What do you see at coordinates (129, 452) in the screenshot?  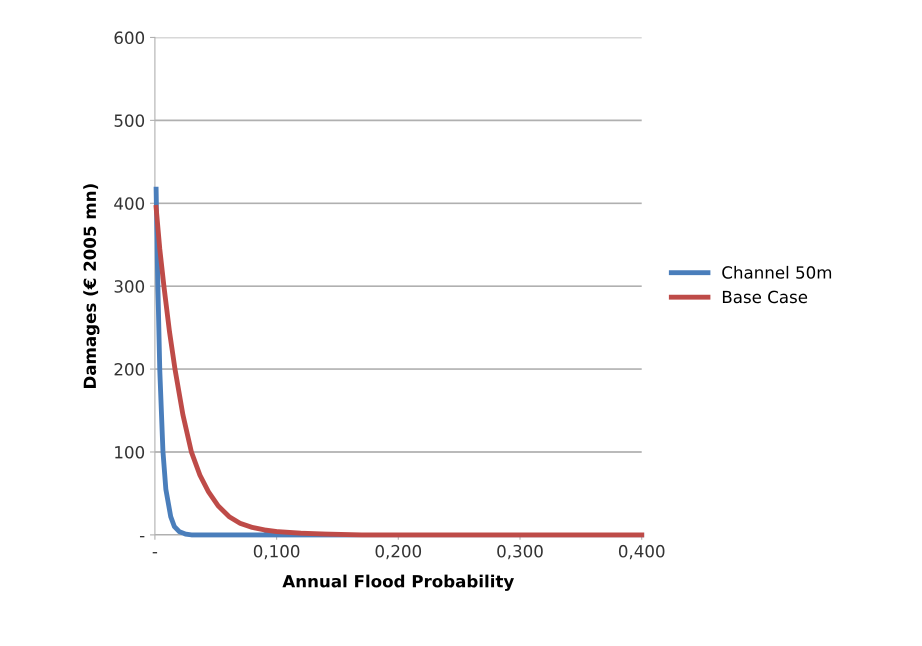 I see `y-tick-label: 100` at bounding box center [129, 452].